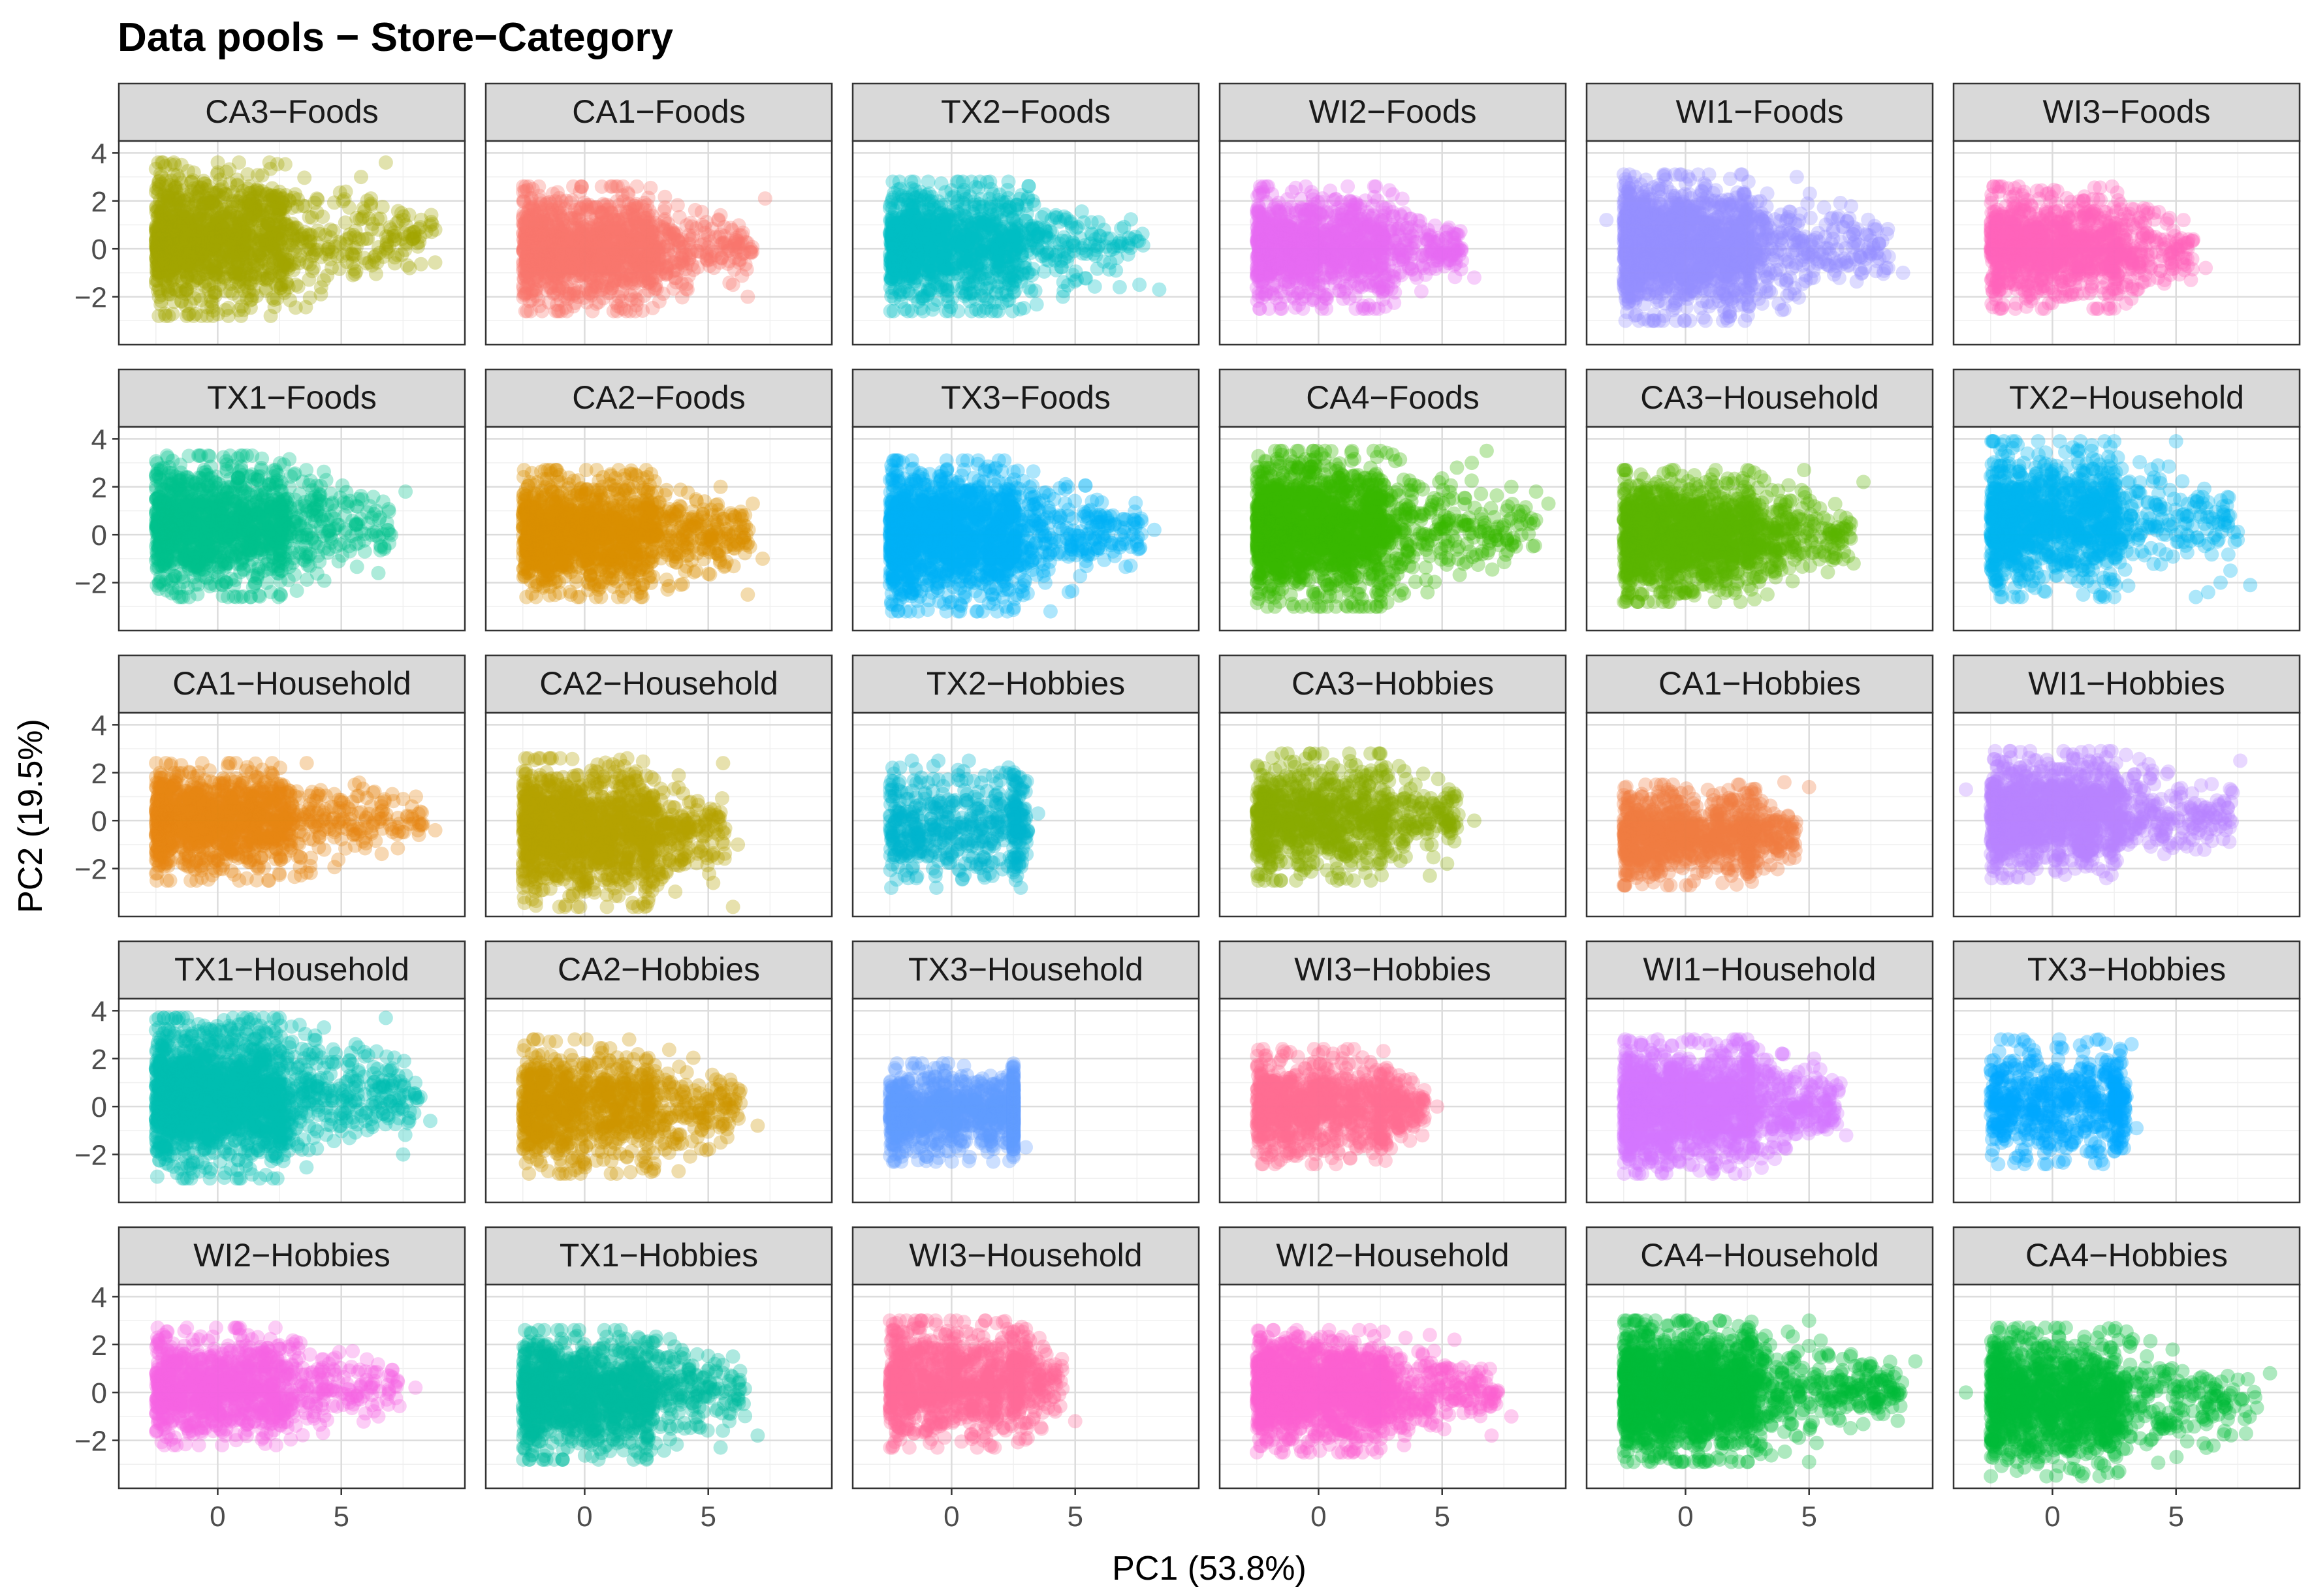  Describe the element at coordinates (1026, 214) in the screenshot. I see `facet-panel: TX2−Foods` at that location.